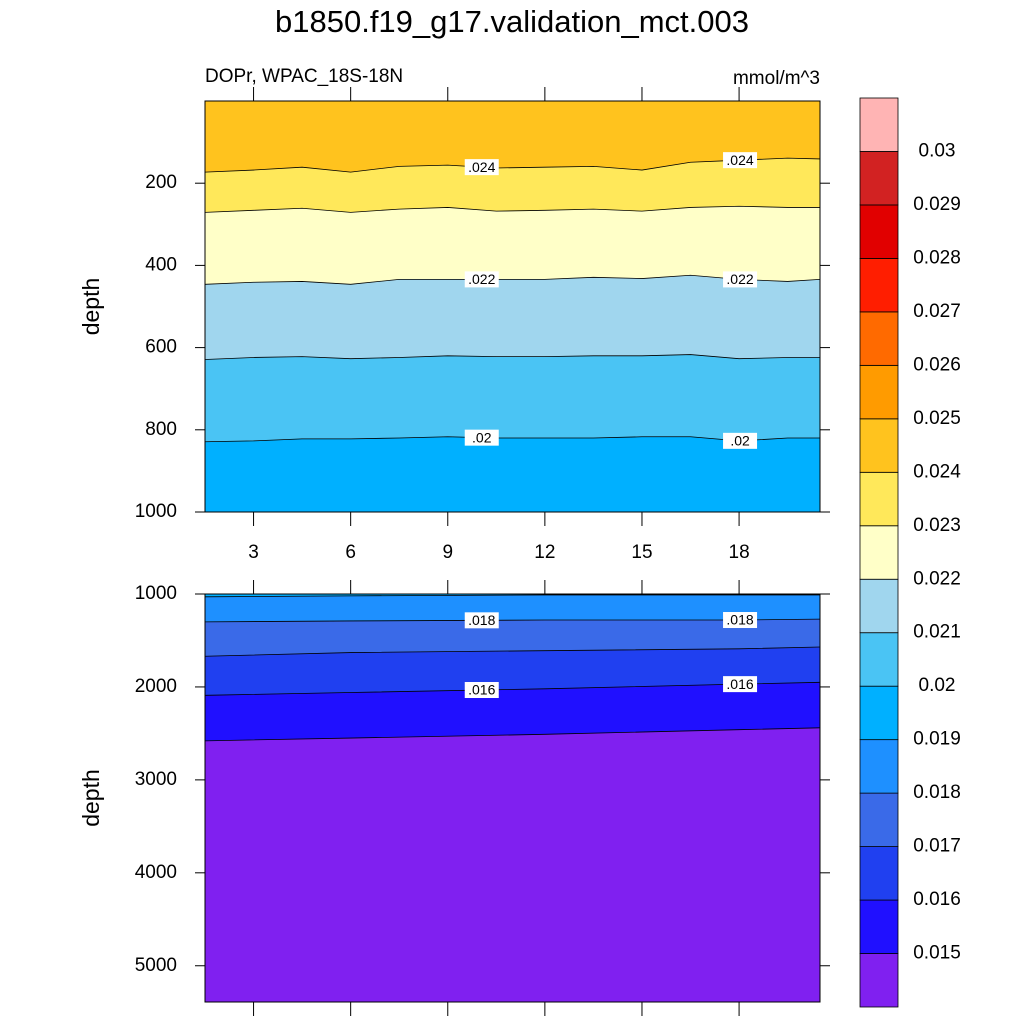  I want to click on colorbar-label: 0.023, so click(937, 525).